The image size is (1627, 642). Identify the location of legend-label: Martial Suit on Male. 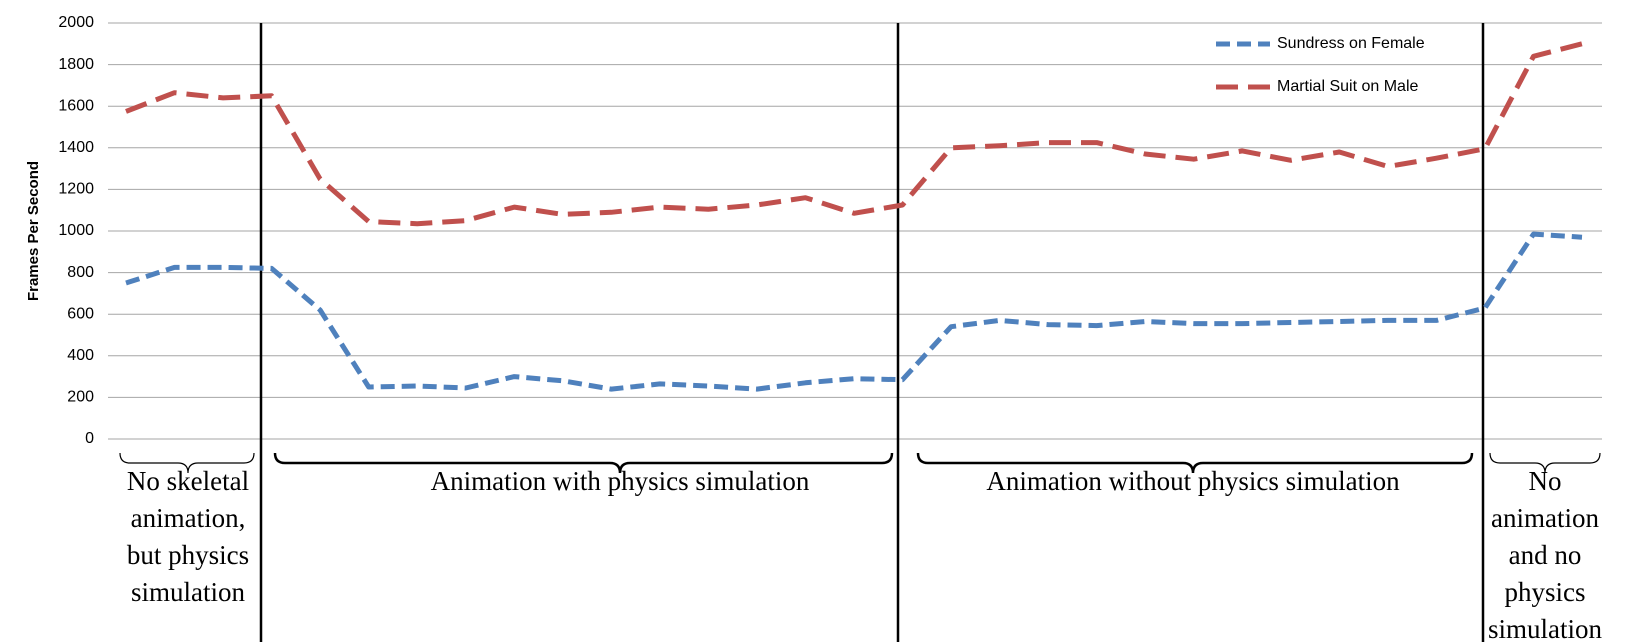
(1347, 86).